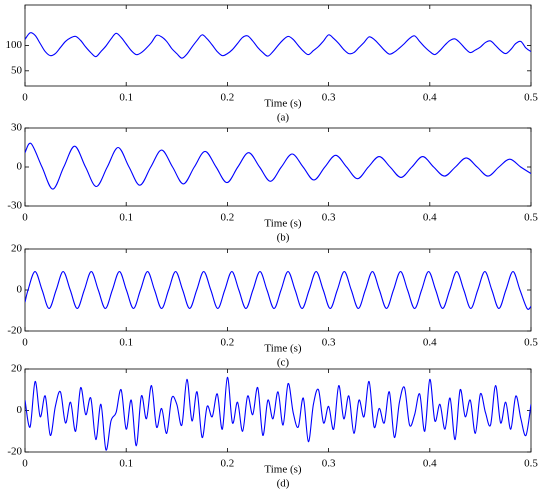 The image size is (550, 499). I want to click on y-tick-label: -30, so click(14, 206).